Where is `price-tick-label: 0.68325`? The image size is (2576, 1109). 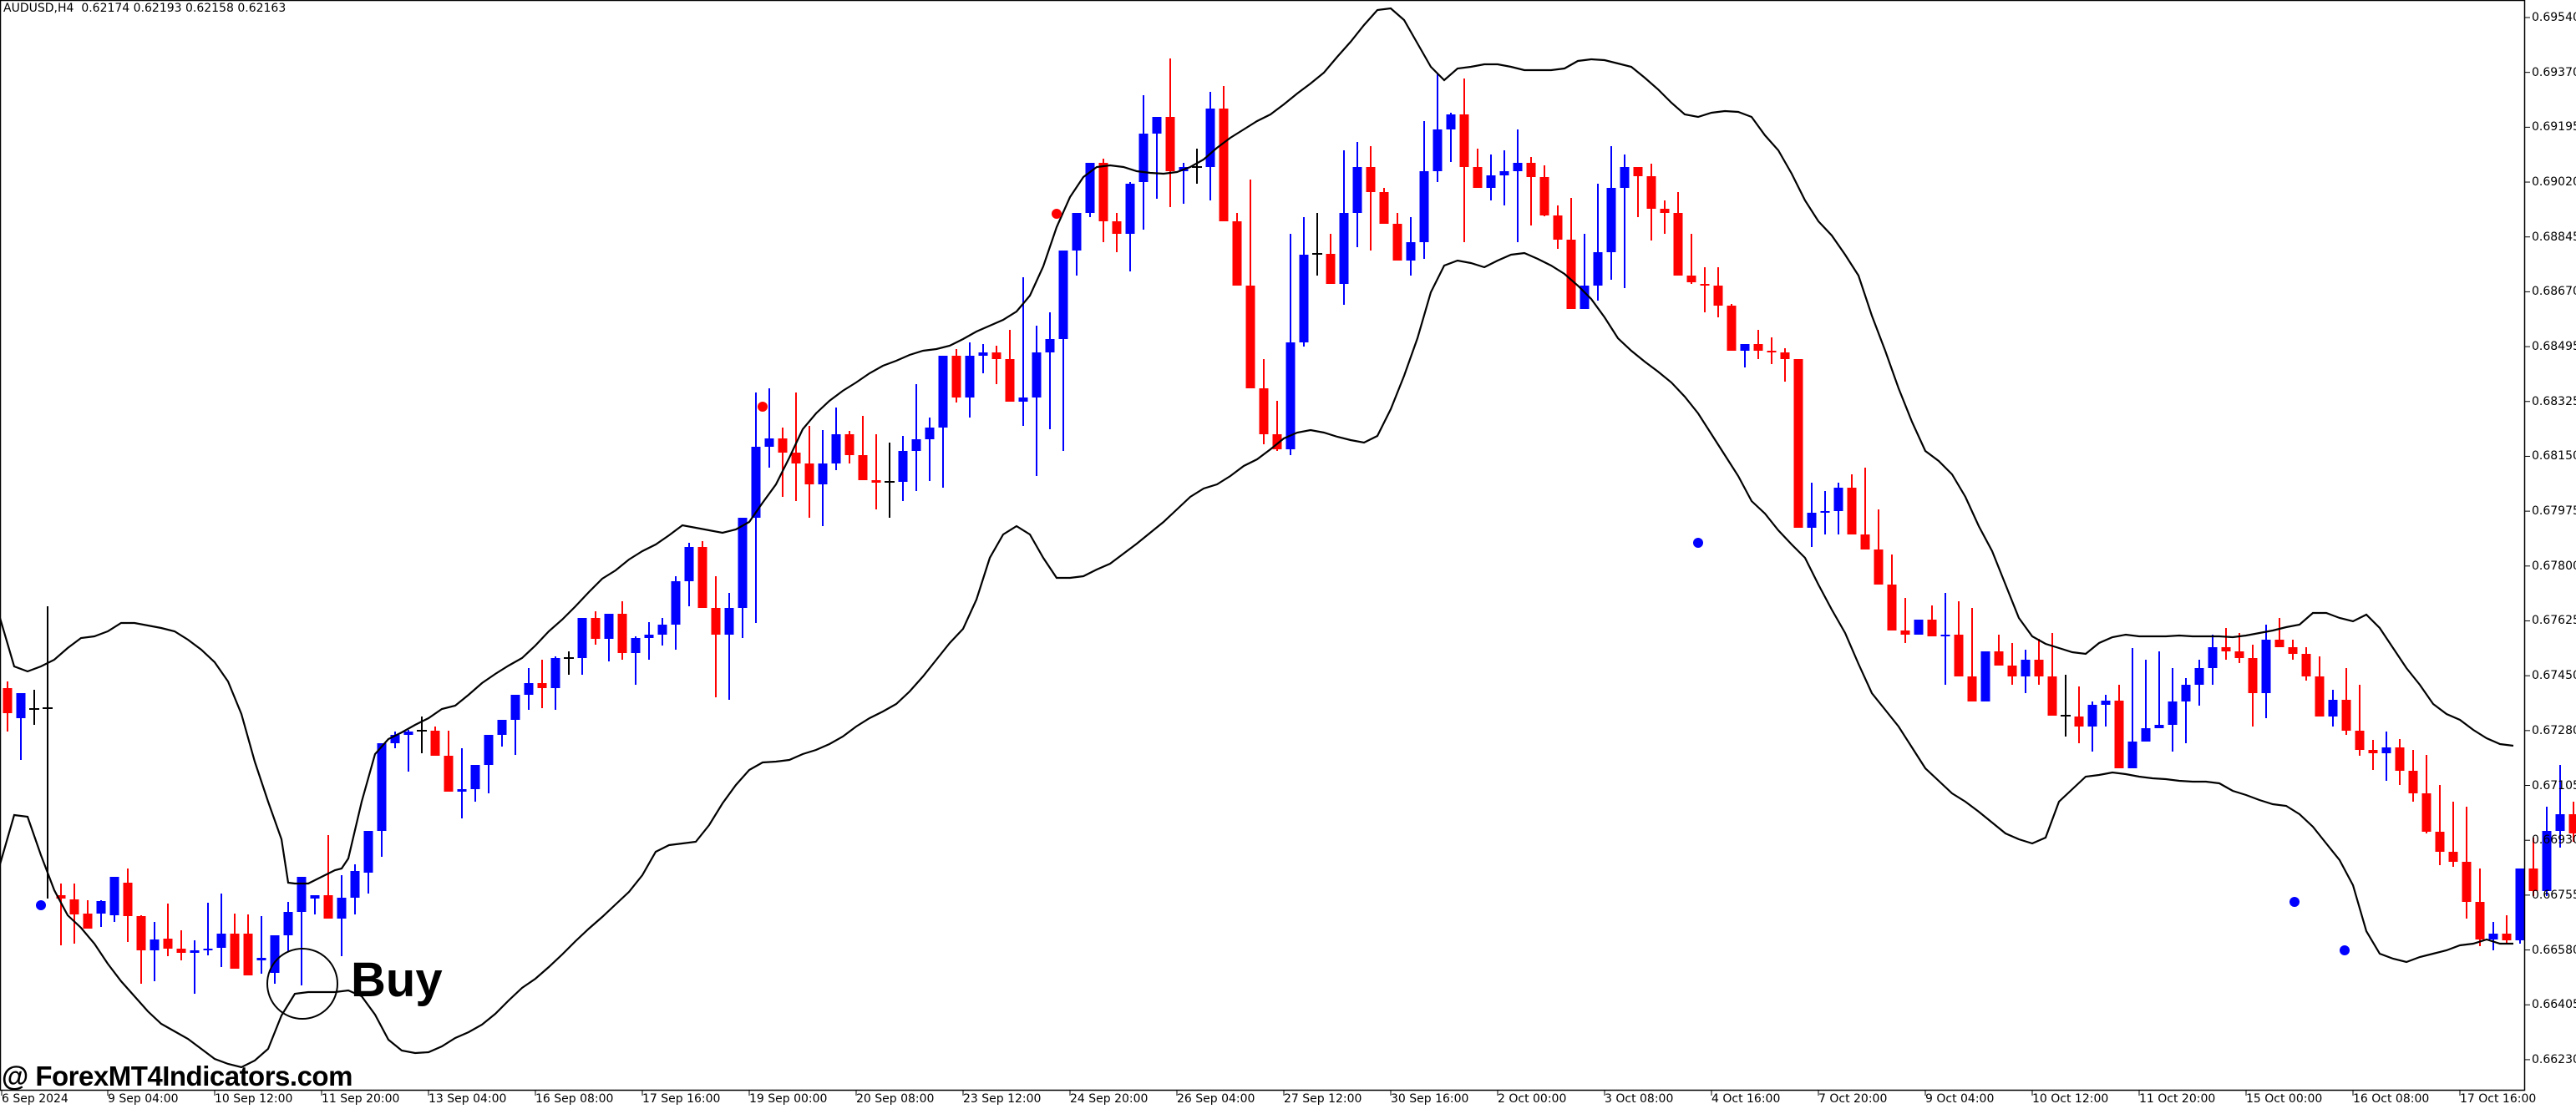 price-tick-label: 0.68325 is located at coordinates (2554, 401).